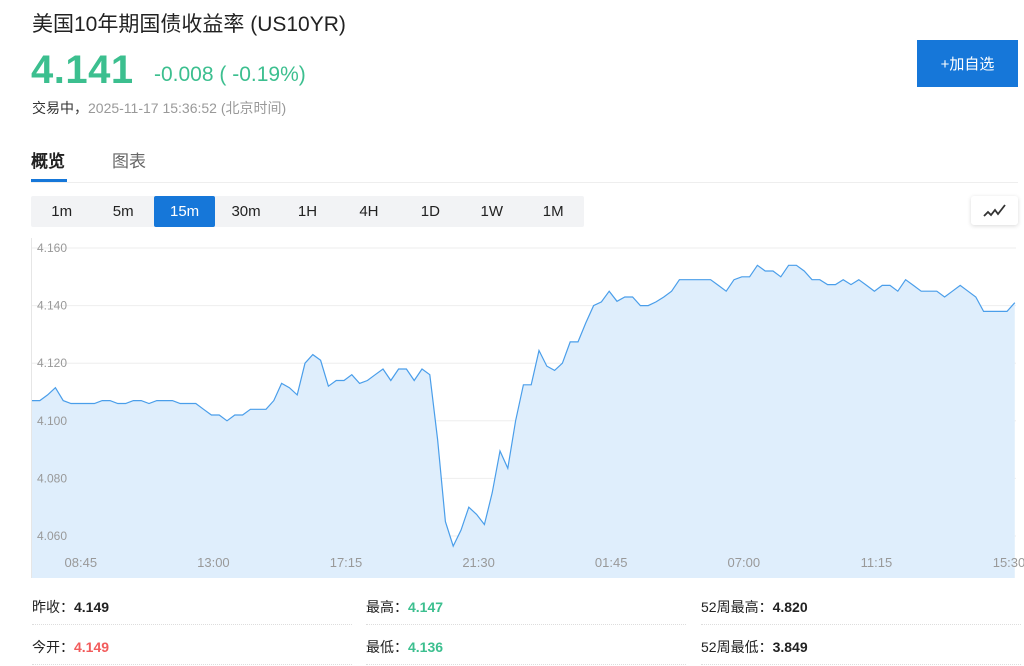 The image size is (1024, 666). I want to click on x-tick-label: 13:00, so click(213, 562).